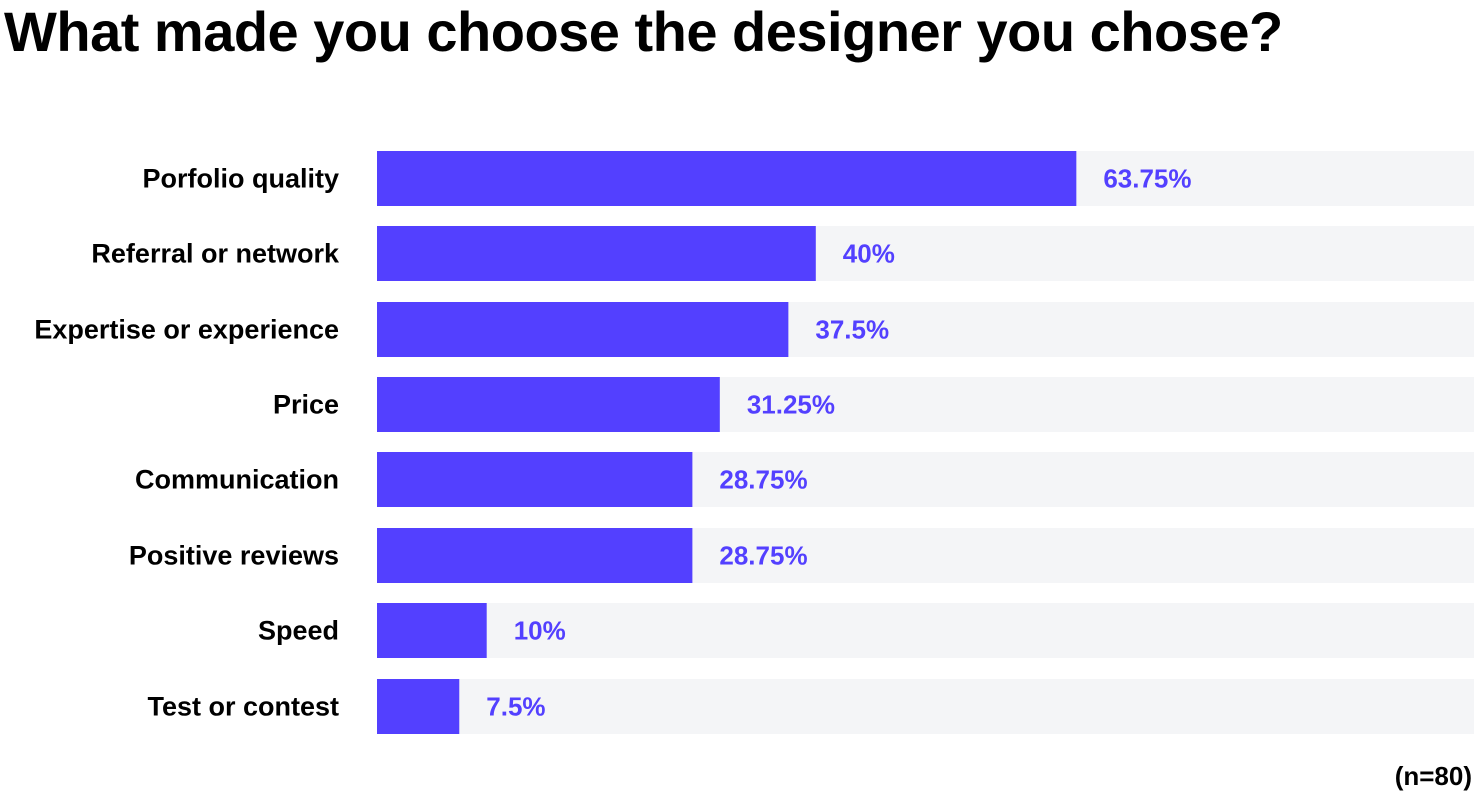 The image size is (1474, 795). Describe the element at coordinates (306, 405) in the screenshot. I see `category-label: Price` at that location.